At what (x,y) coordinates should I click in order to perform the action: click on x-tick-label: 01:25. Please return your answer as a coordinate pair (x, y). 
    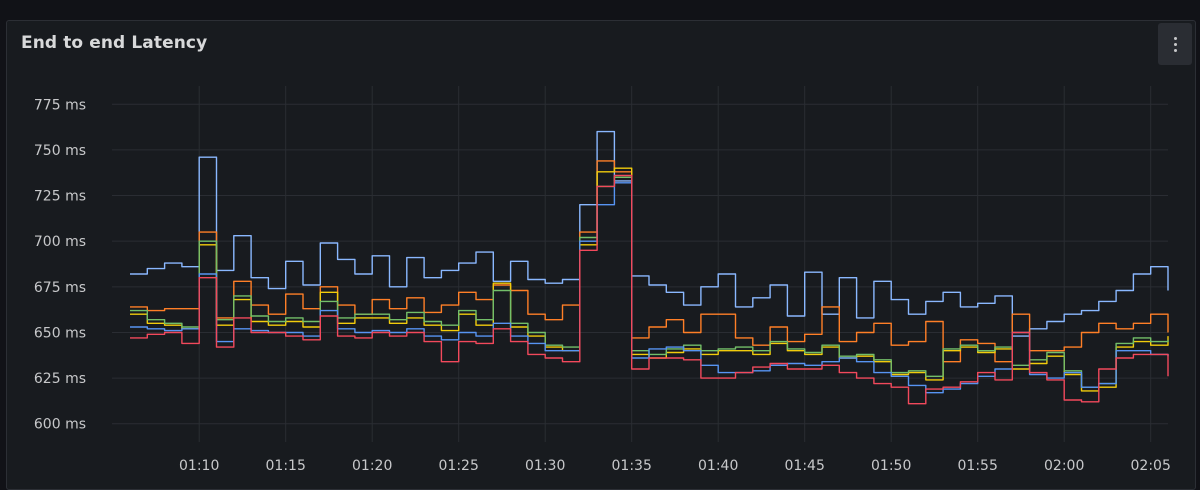
    Looking at the image, I should click on (459, 466).